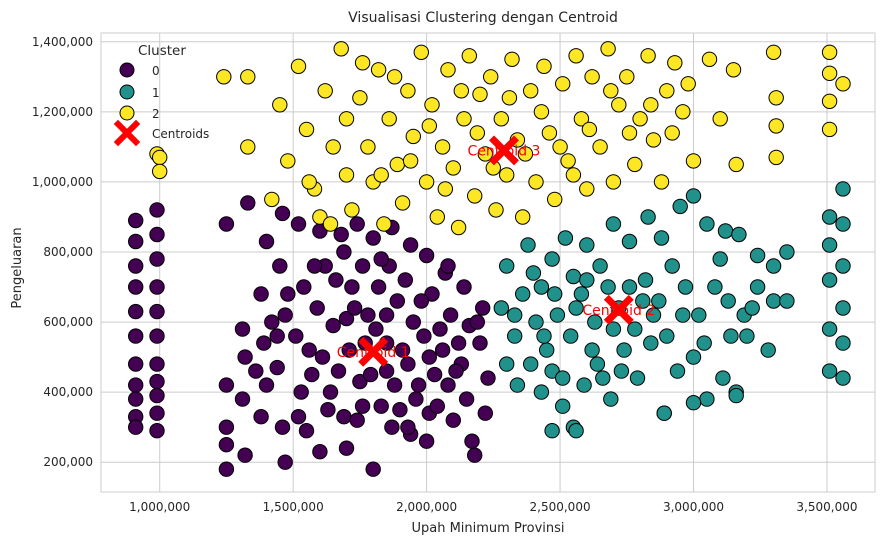 The image size is (886, 545). Describe the element at coordinates (293, 507) in the screenshot. I see `x-tick-label: 1,500,000` at that location.